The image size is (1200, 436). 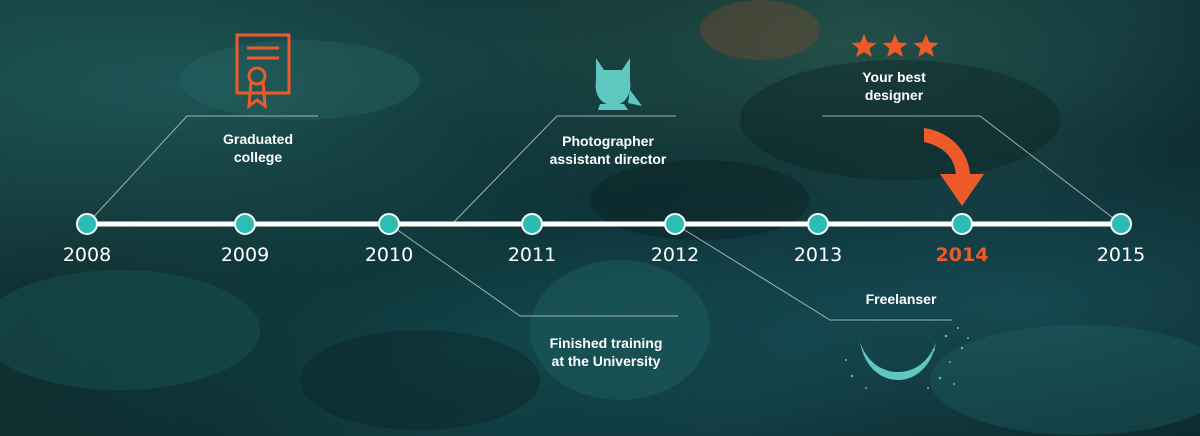 I want to click on event-freelanser-line1: Freelanser, so click(x=901, y=299).